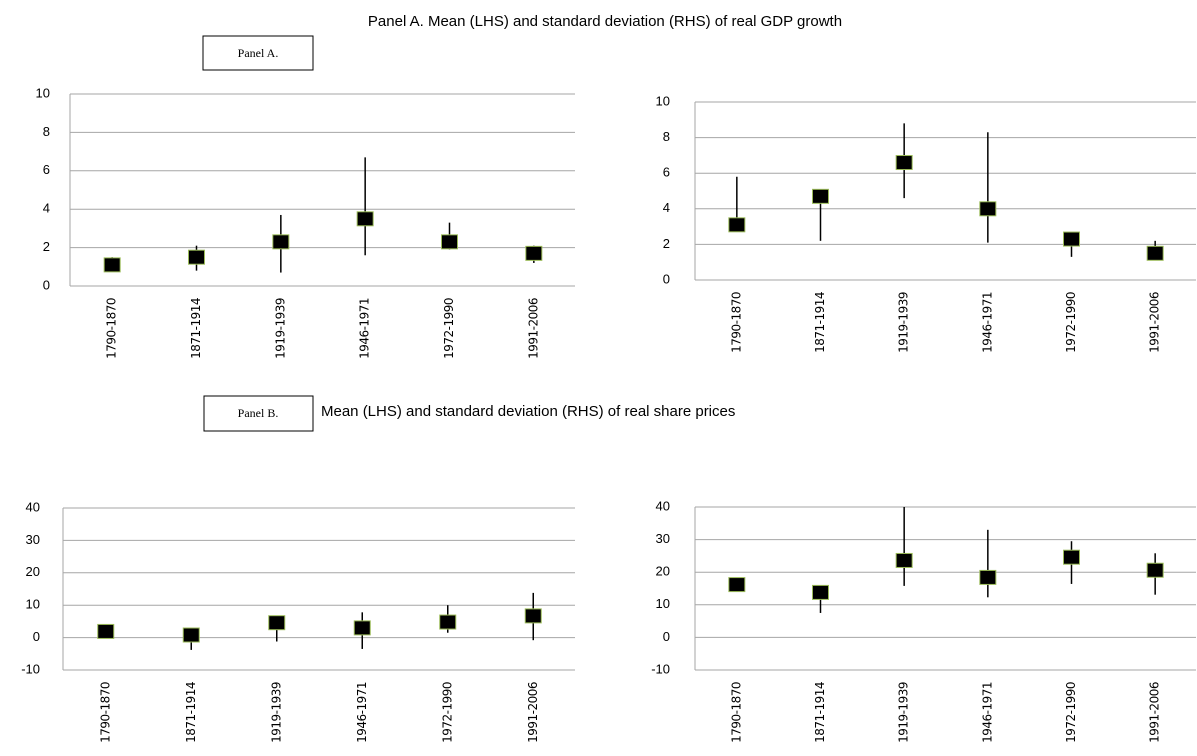 The image size is (1197, 756). I want to click on panel-b-label: Panel B., so click(258, 413).